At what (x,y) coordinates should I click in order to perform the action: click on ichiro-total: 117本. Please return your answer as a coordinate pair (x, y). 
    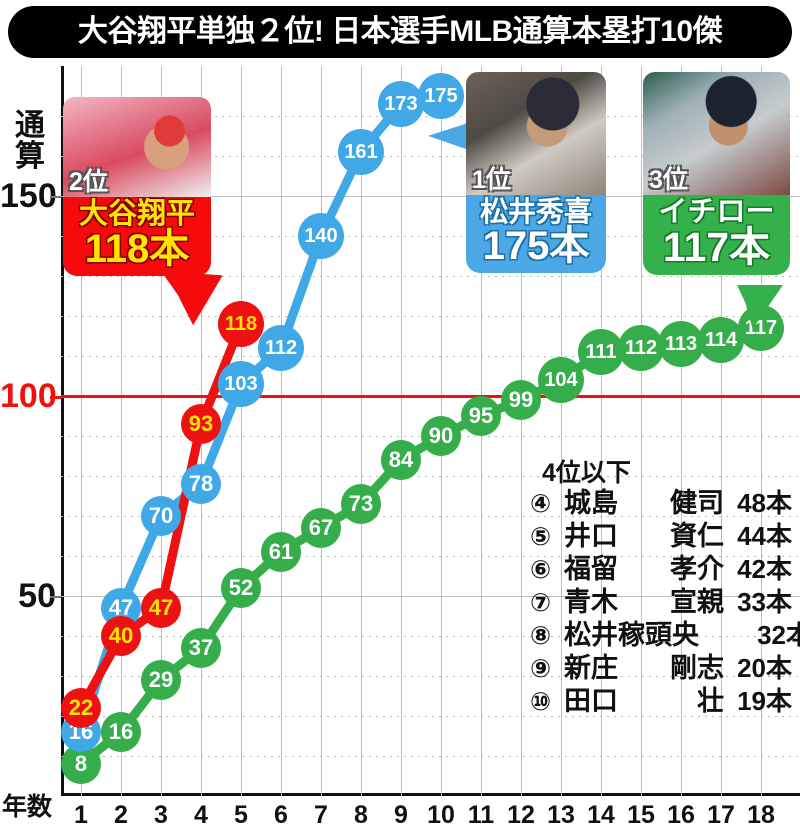
    Looking at the image, I should click on (716, 247).